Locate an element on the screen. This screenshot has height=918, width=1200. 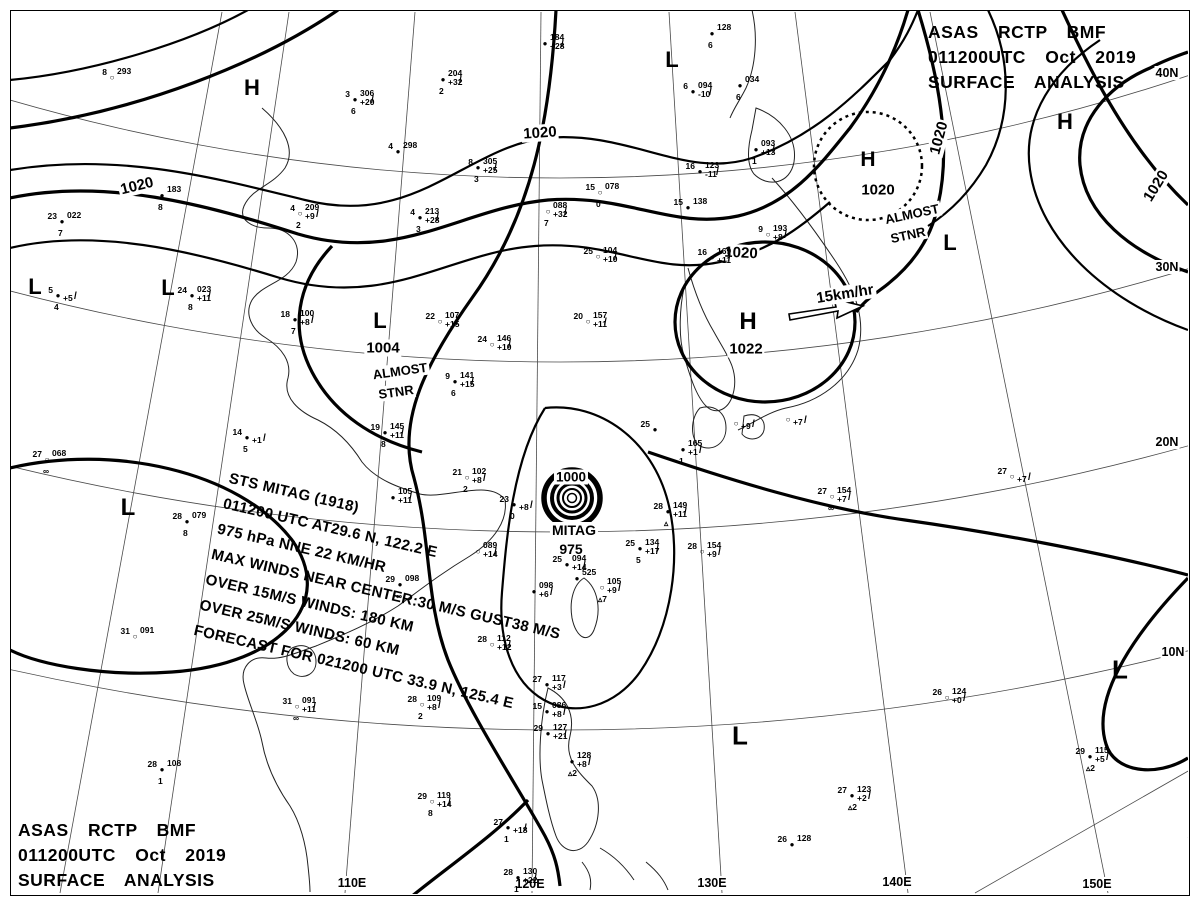
typhoon-pressure-label: 975 is located at coordinates (571, 549).